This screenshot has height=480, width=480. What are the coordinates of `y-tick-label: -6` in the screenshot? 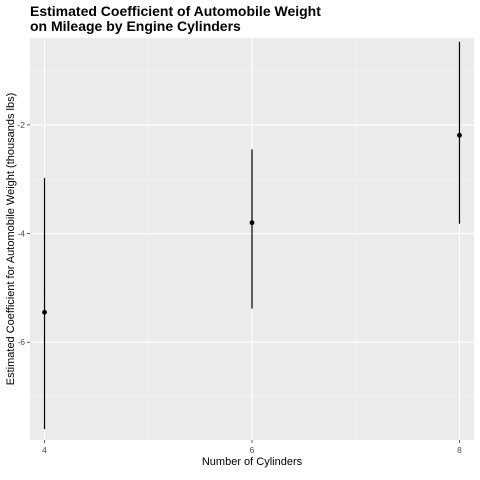 It's located at (21, 342).